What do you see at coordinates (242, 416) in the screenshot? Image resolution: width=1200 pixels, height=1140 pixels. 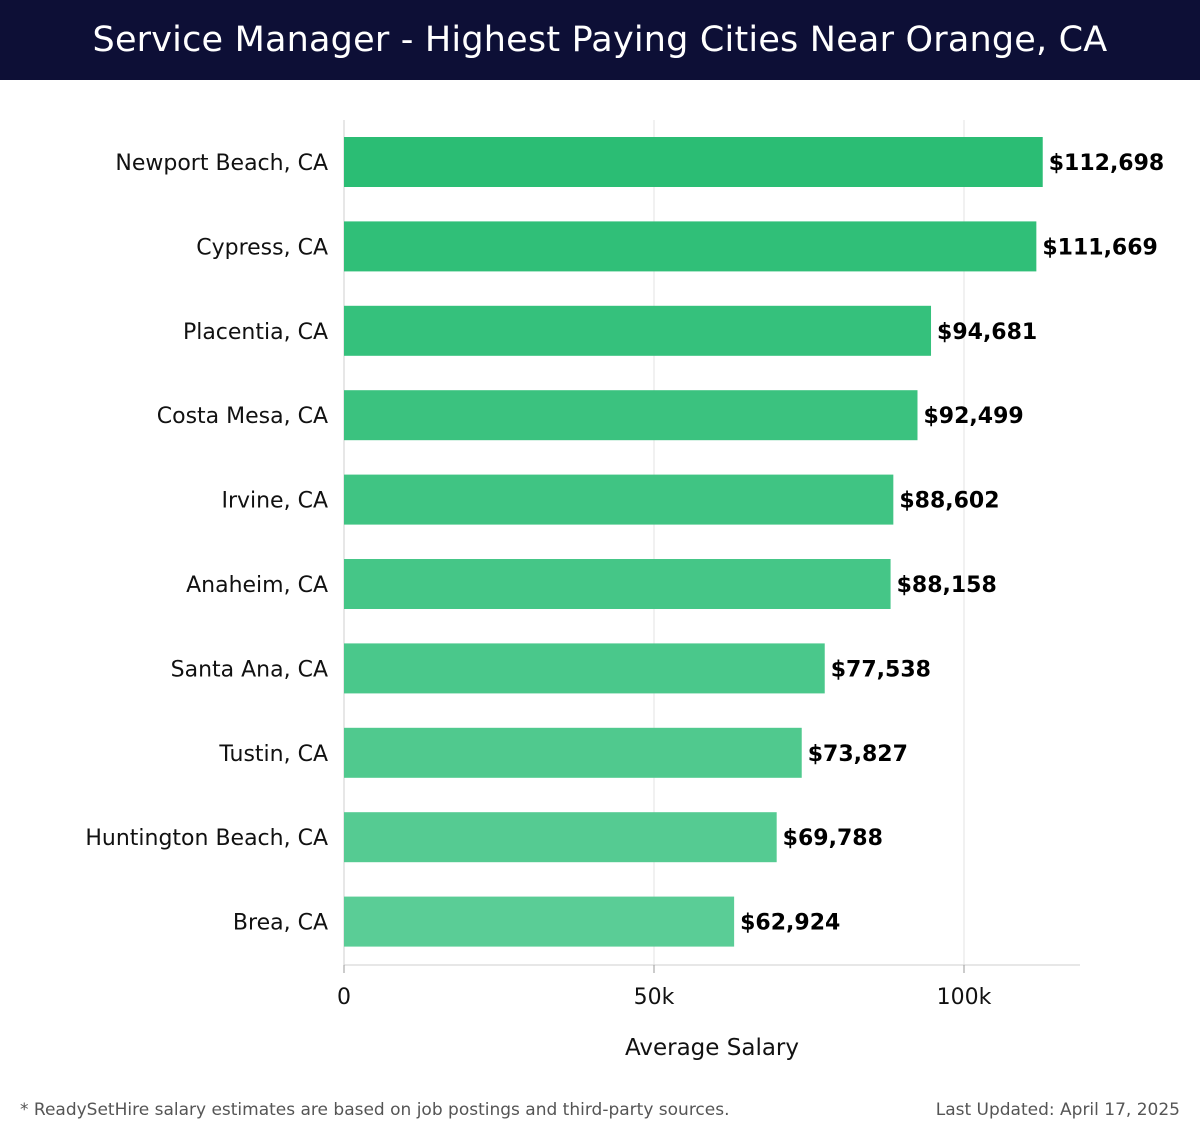 I see `category-label: Costa Mesa, CA` at bounding box center [242, 416].